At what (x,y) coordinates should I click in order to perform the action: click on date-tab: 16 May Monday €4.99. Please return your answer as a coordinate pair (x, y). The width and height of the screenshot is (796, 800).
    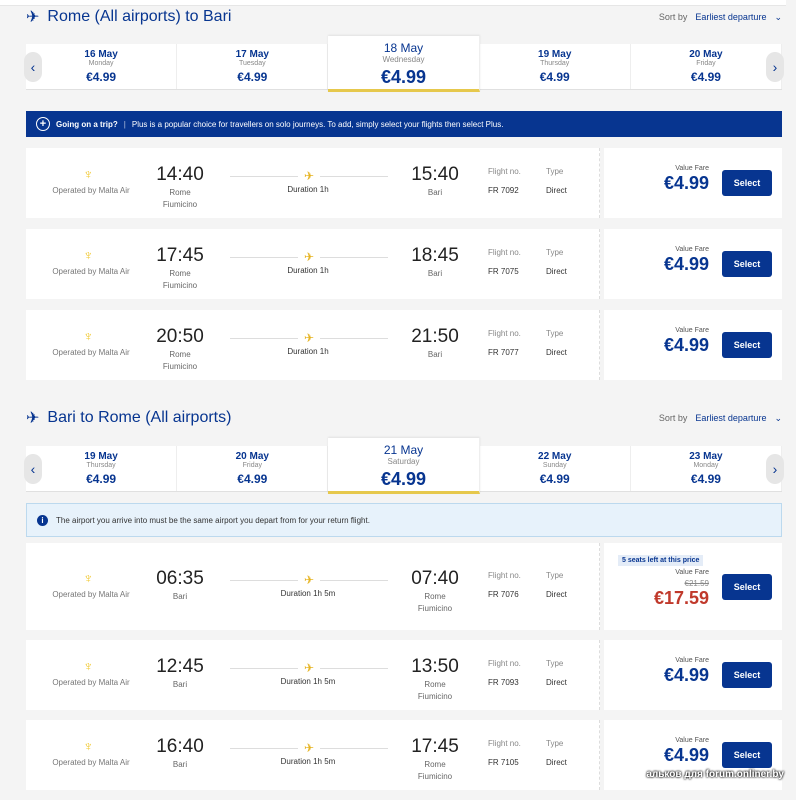
    Looking at the image, I should click on (102, 66).